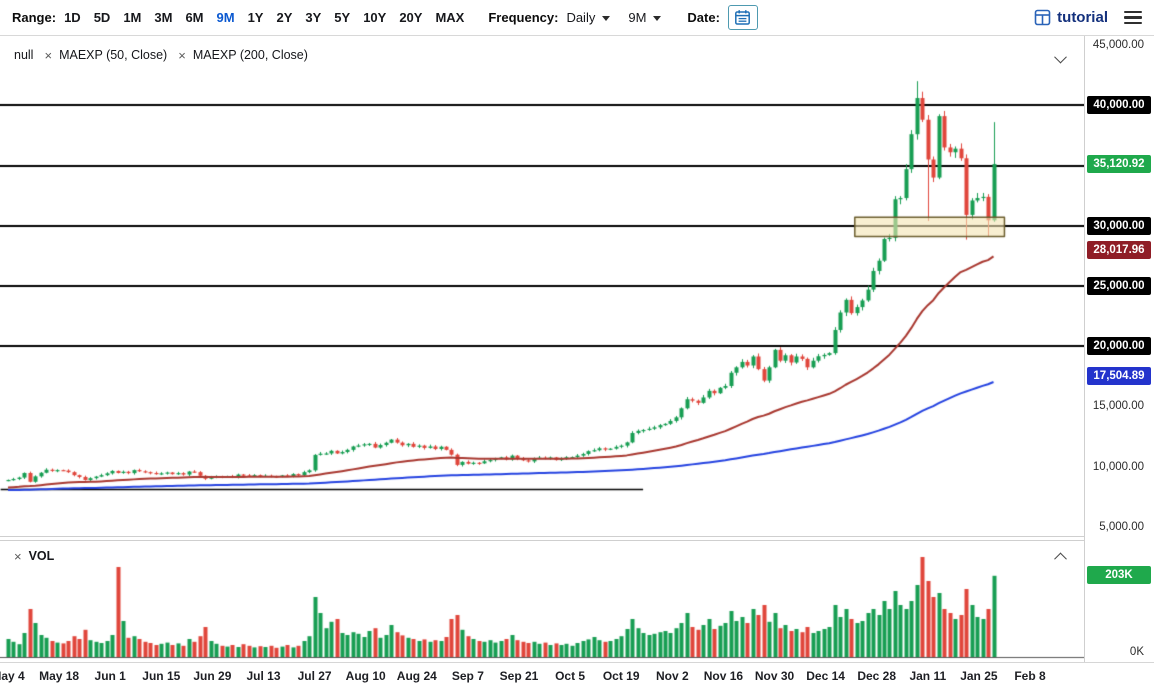 Image resolution: width=1154 pixels, height=691 pixels. What do you see at coordinates (416, 676) in the screenshot?
I see `x-tick-label: Aug 24` at bounding box center [416, 676].